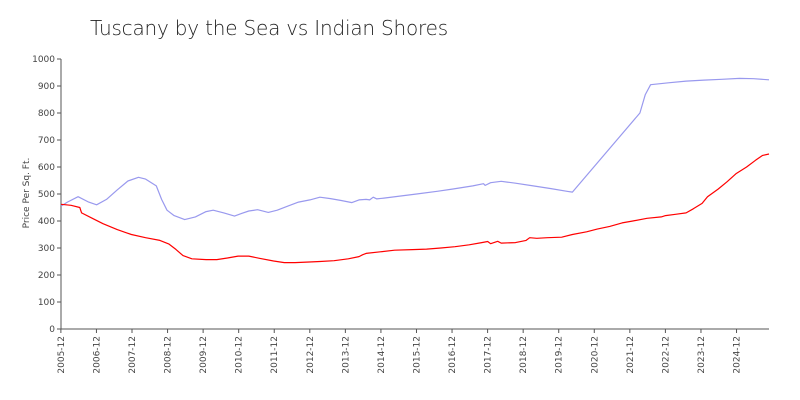 The image size is (800, 400). Describe the element at coordinates (417, 355) in the screenshot. I see `x-tick-label: 2015-12` at that location.